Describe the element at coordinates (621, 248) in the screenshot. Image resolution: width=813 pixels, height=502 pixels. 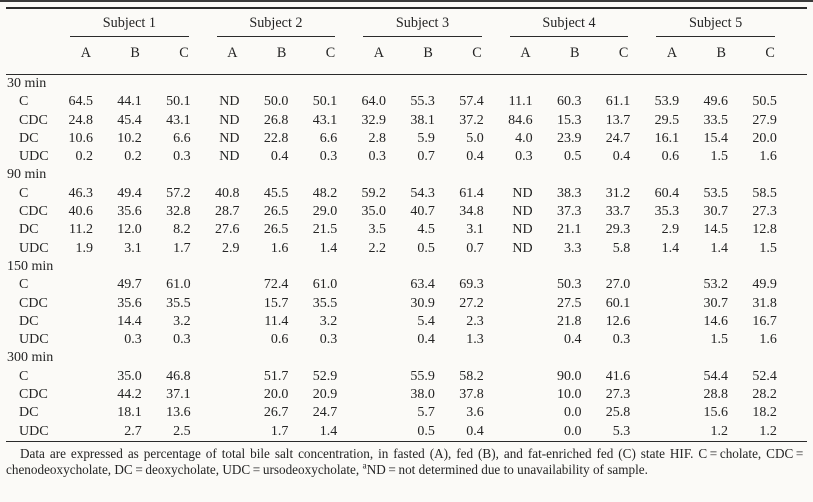
I see `value-cell: 5.8` at that location.